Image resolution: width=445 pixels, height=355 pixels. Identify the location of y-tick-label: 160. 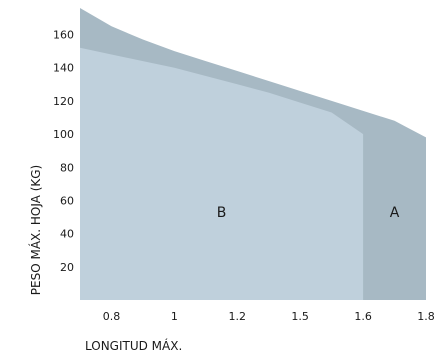
(63, 35).